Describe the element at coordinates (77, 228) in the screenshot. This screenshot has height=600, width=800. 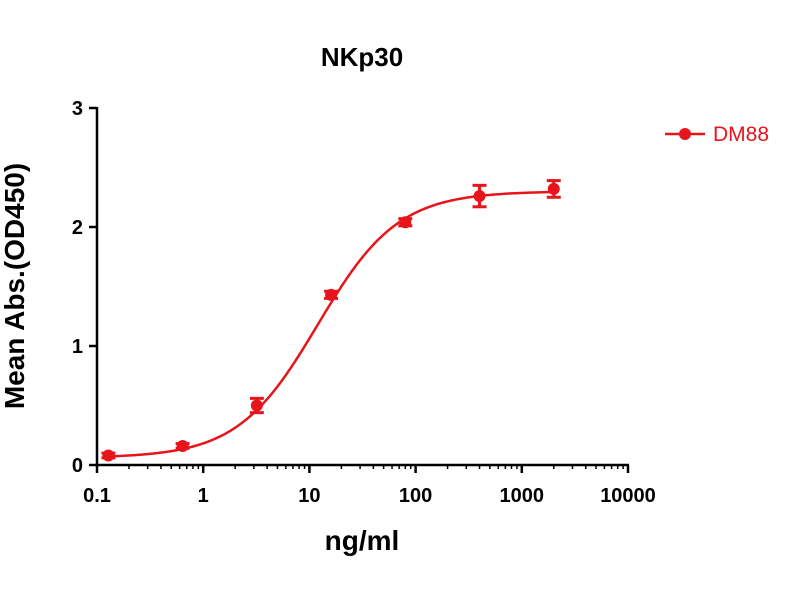
I see `y-tick-label: 2` at that location.